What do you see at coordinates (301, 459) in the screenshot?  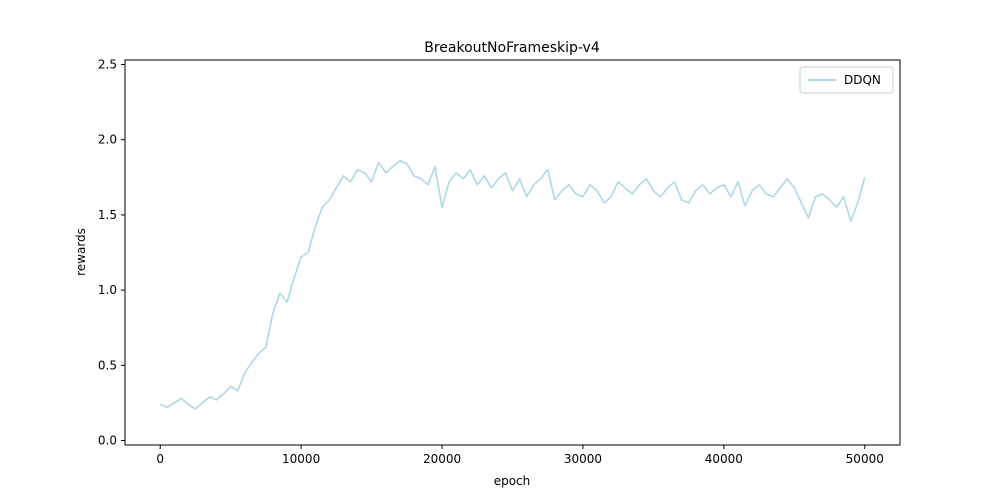 I see `x-tick-label: 10000` at bounding box center [301, 459].